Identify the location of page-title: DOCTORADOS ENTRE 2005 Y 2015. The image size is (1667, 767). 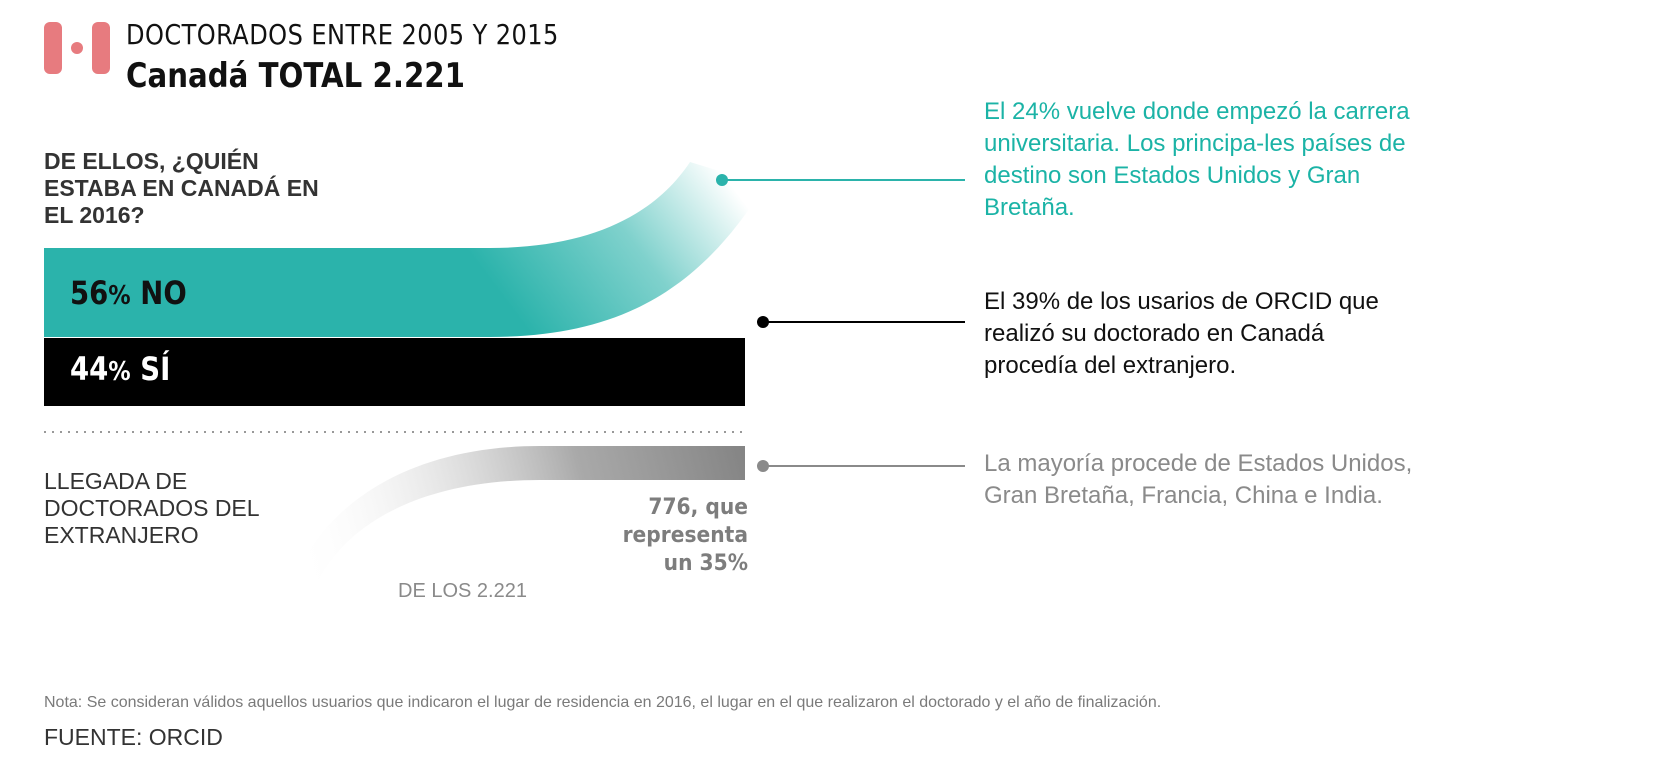
(342, 34).